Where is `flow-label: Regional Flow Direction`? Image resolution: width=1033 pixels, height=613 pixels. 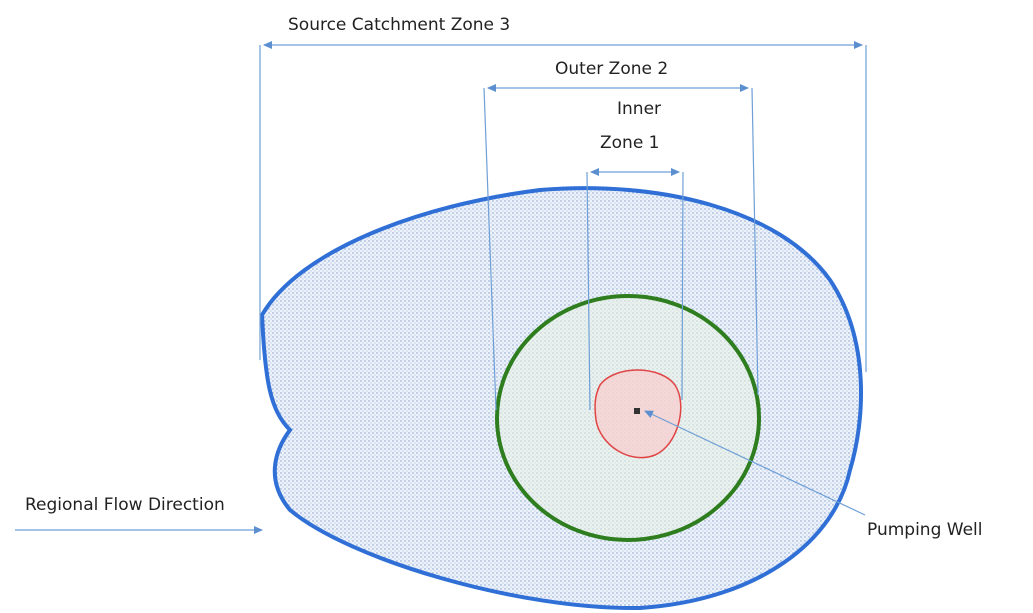
flow-label: Regional Flow Direction is located at coordinates (125, 505).